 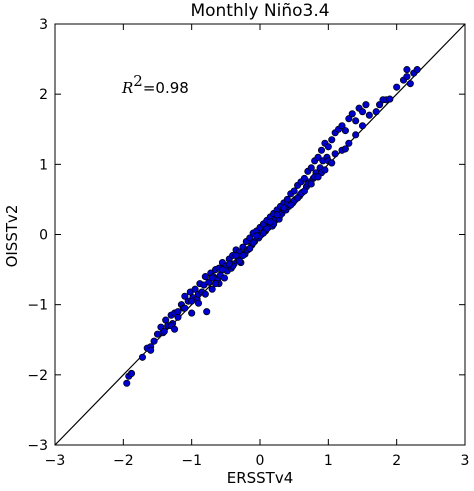 I want to click on r-squared-value: =0.98, so click(x=166, y=88).